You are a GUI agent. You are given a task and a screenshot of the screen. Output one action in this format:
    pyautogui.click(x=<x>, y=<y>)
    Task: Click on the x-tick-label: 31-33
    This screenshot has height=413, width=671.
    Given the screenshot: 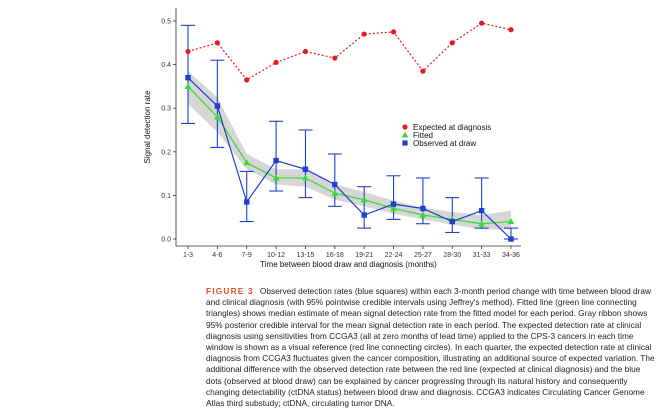 What is the action you would take?
    pyautogui.click(x=482, y=255)
    